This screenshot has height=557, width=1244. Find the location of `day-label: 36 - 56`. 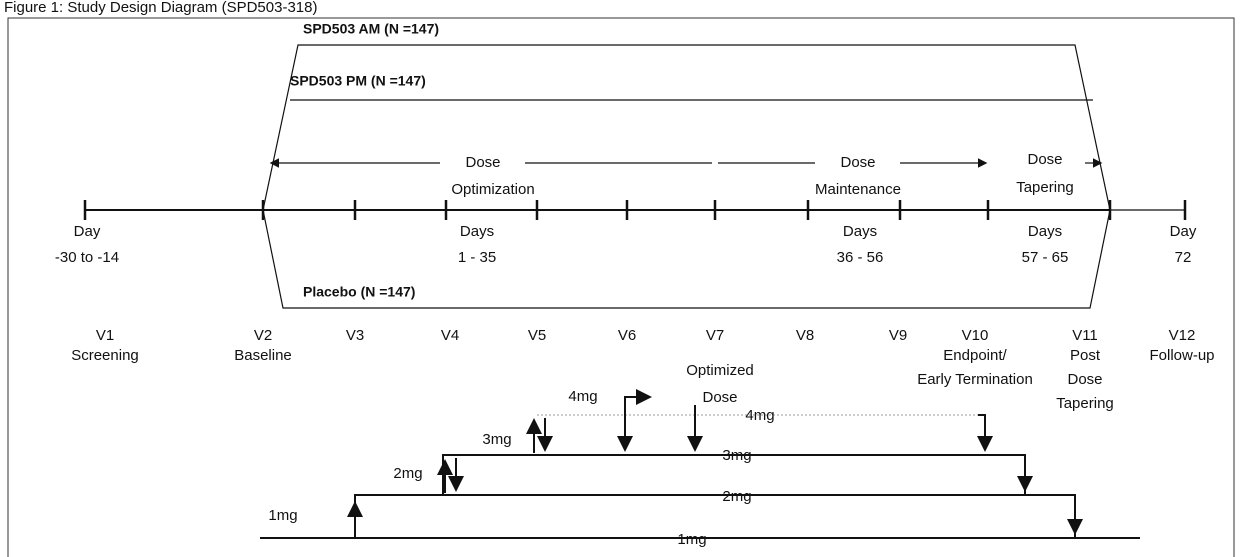

day-label: 36 - 56 is located at coordinates (860, 257).